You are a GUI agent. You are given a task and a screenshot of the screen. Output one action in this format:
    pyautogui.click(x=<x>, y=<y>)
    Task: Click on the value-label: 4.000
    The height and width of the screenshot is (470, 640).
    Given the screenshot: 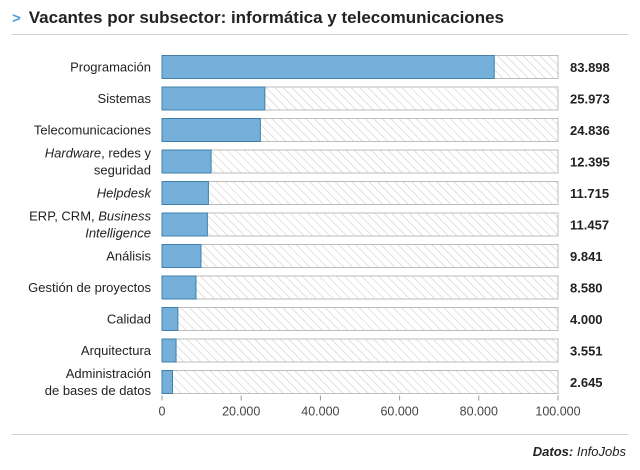 What is the action you would take?
    pyautogui.click(x=586, y=319)
    